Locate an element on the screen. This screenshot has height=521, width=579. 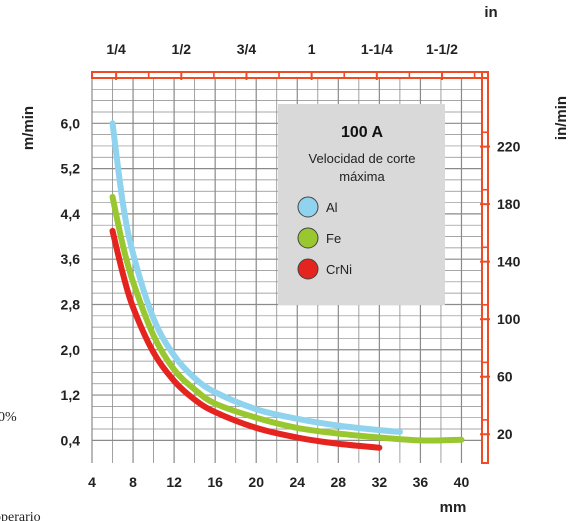
y-tick-label: 2,0 is located at coordinates (71, 350).